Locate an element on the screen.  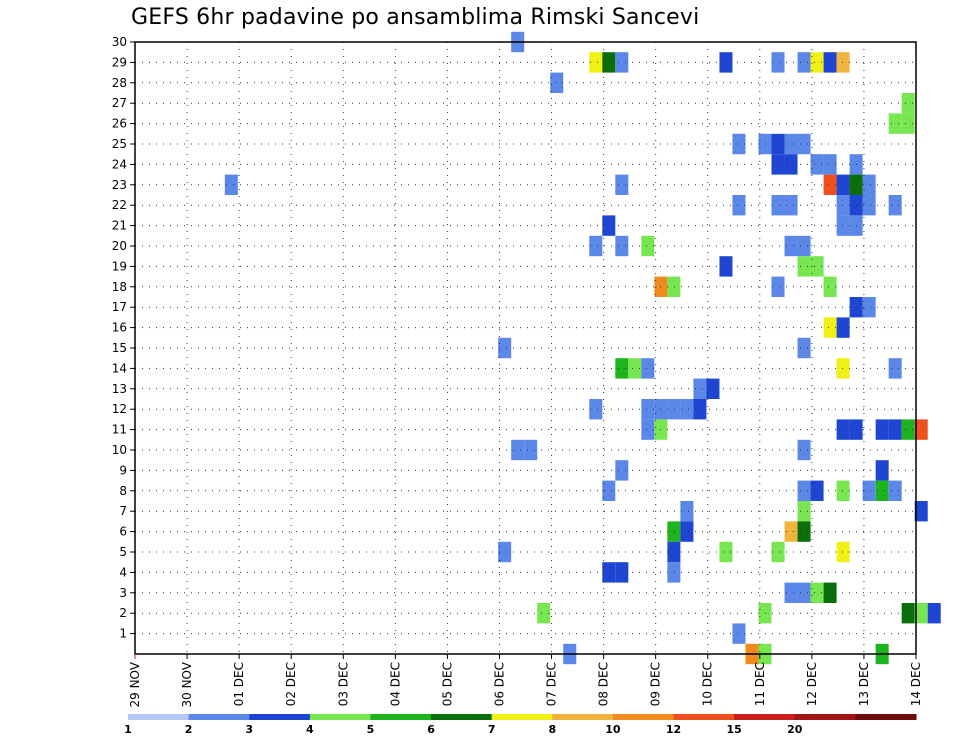
x-tick-label: 13 DEC is located at coordinates (864, 684).